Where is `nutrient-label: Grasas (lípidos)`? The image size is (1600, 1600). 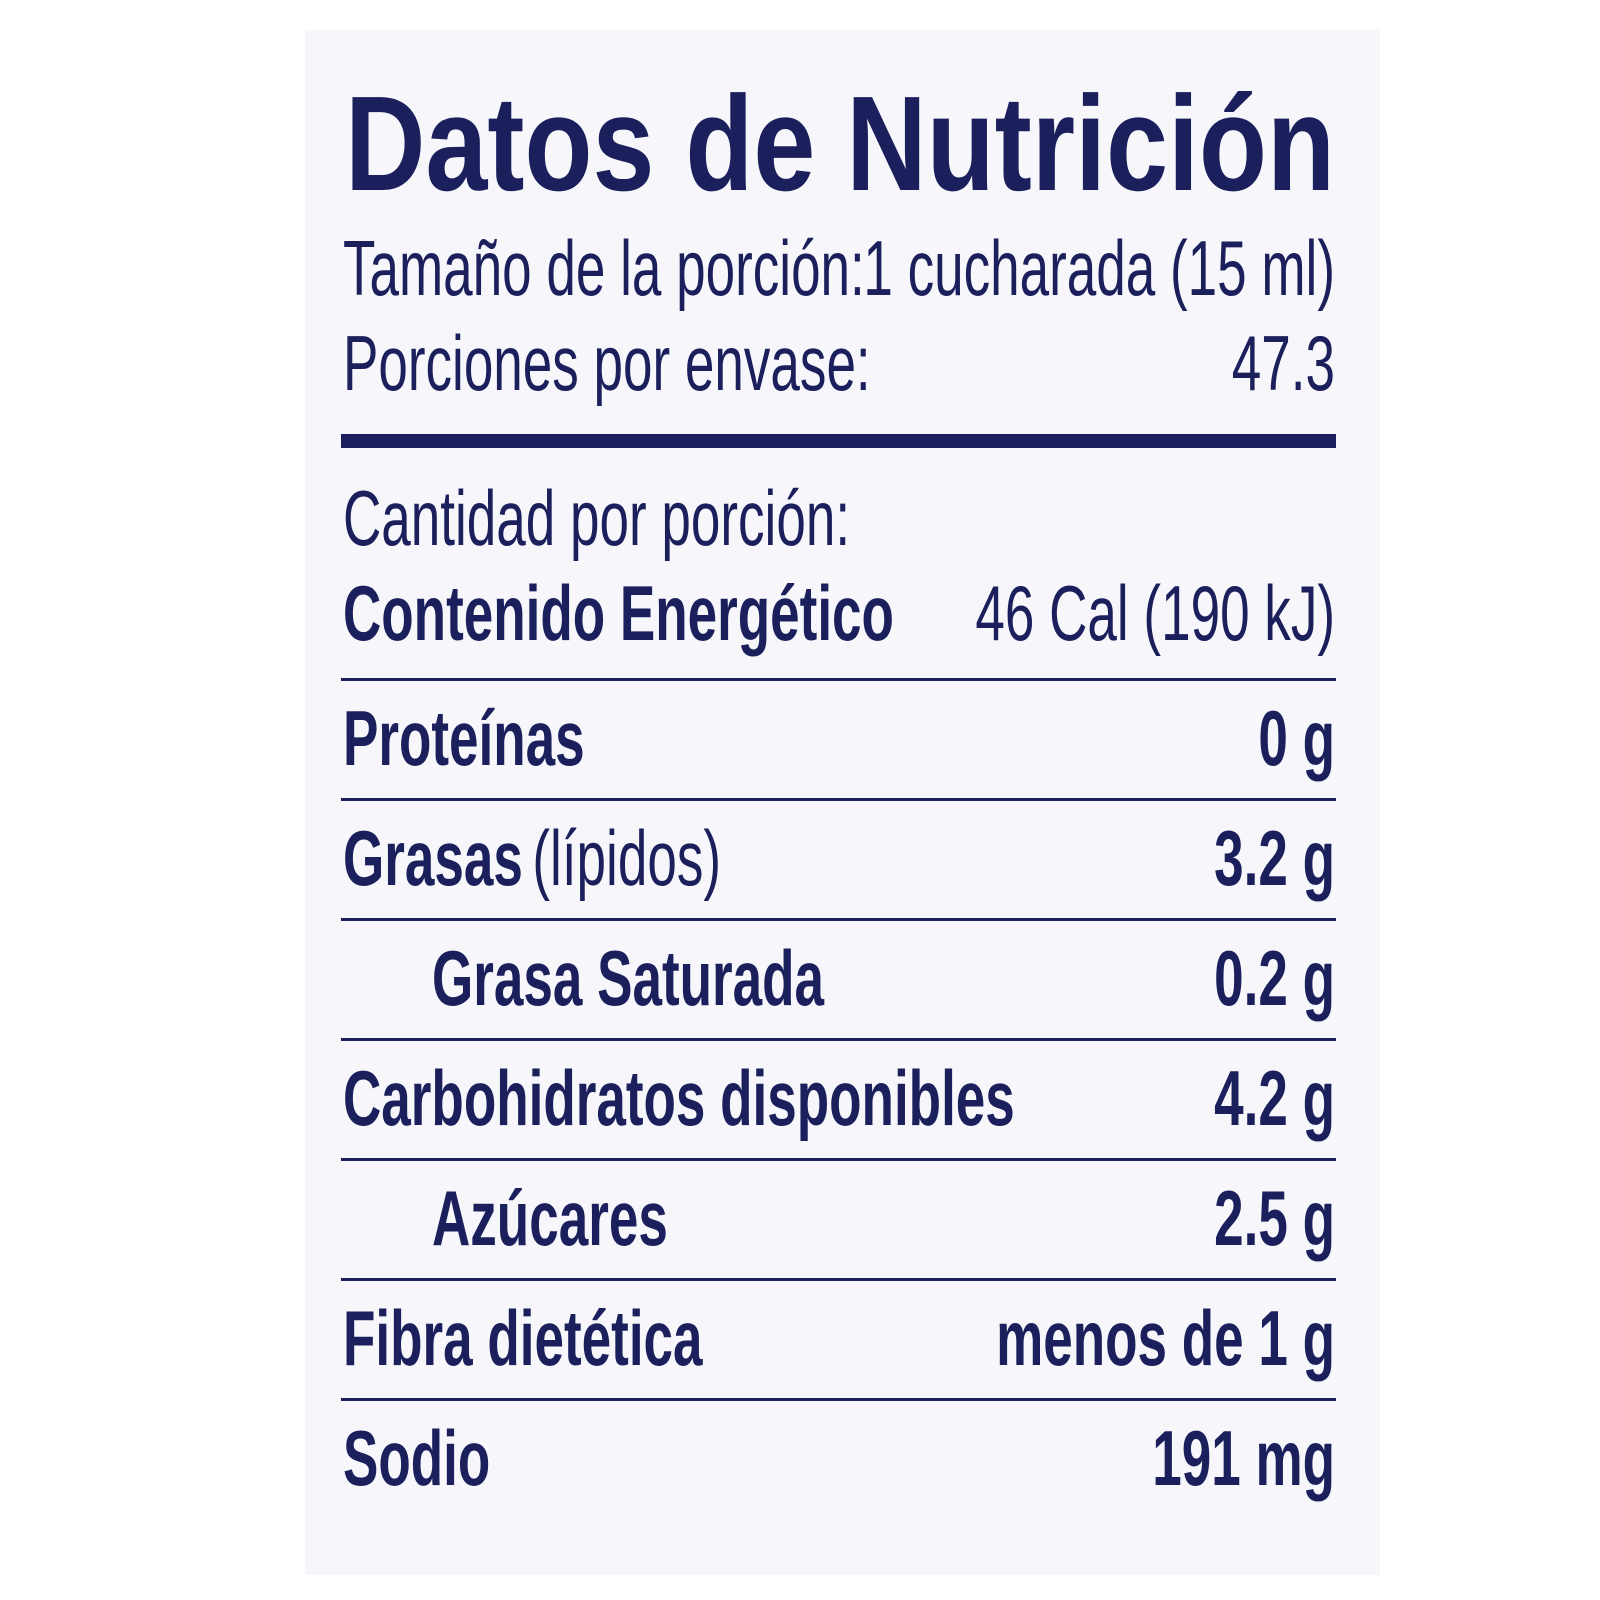 nutrient-label: Grasas (lípidos) is located at coordinates (532, 859).